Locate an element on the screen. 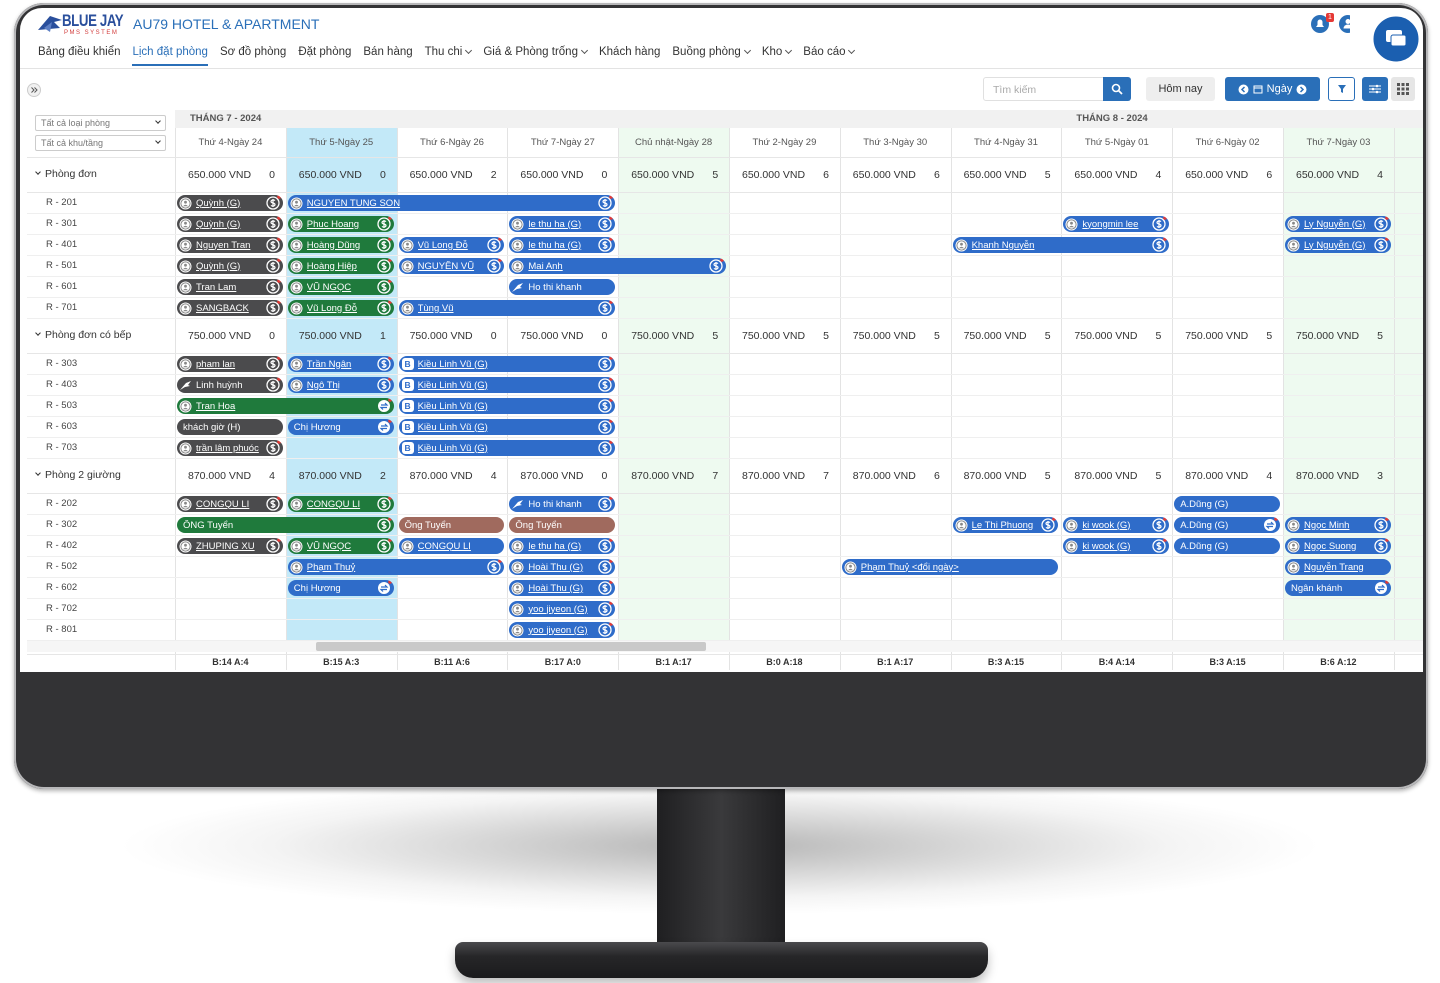 This screenshot has height=983, width=1440. footer-stat: B:11 A:6 is located at coordinates (452, 662).